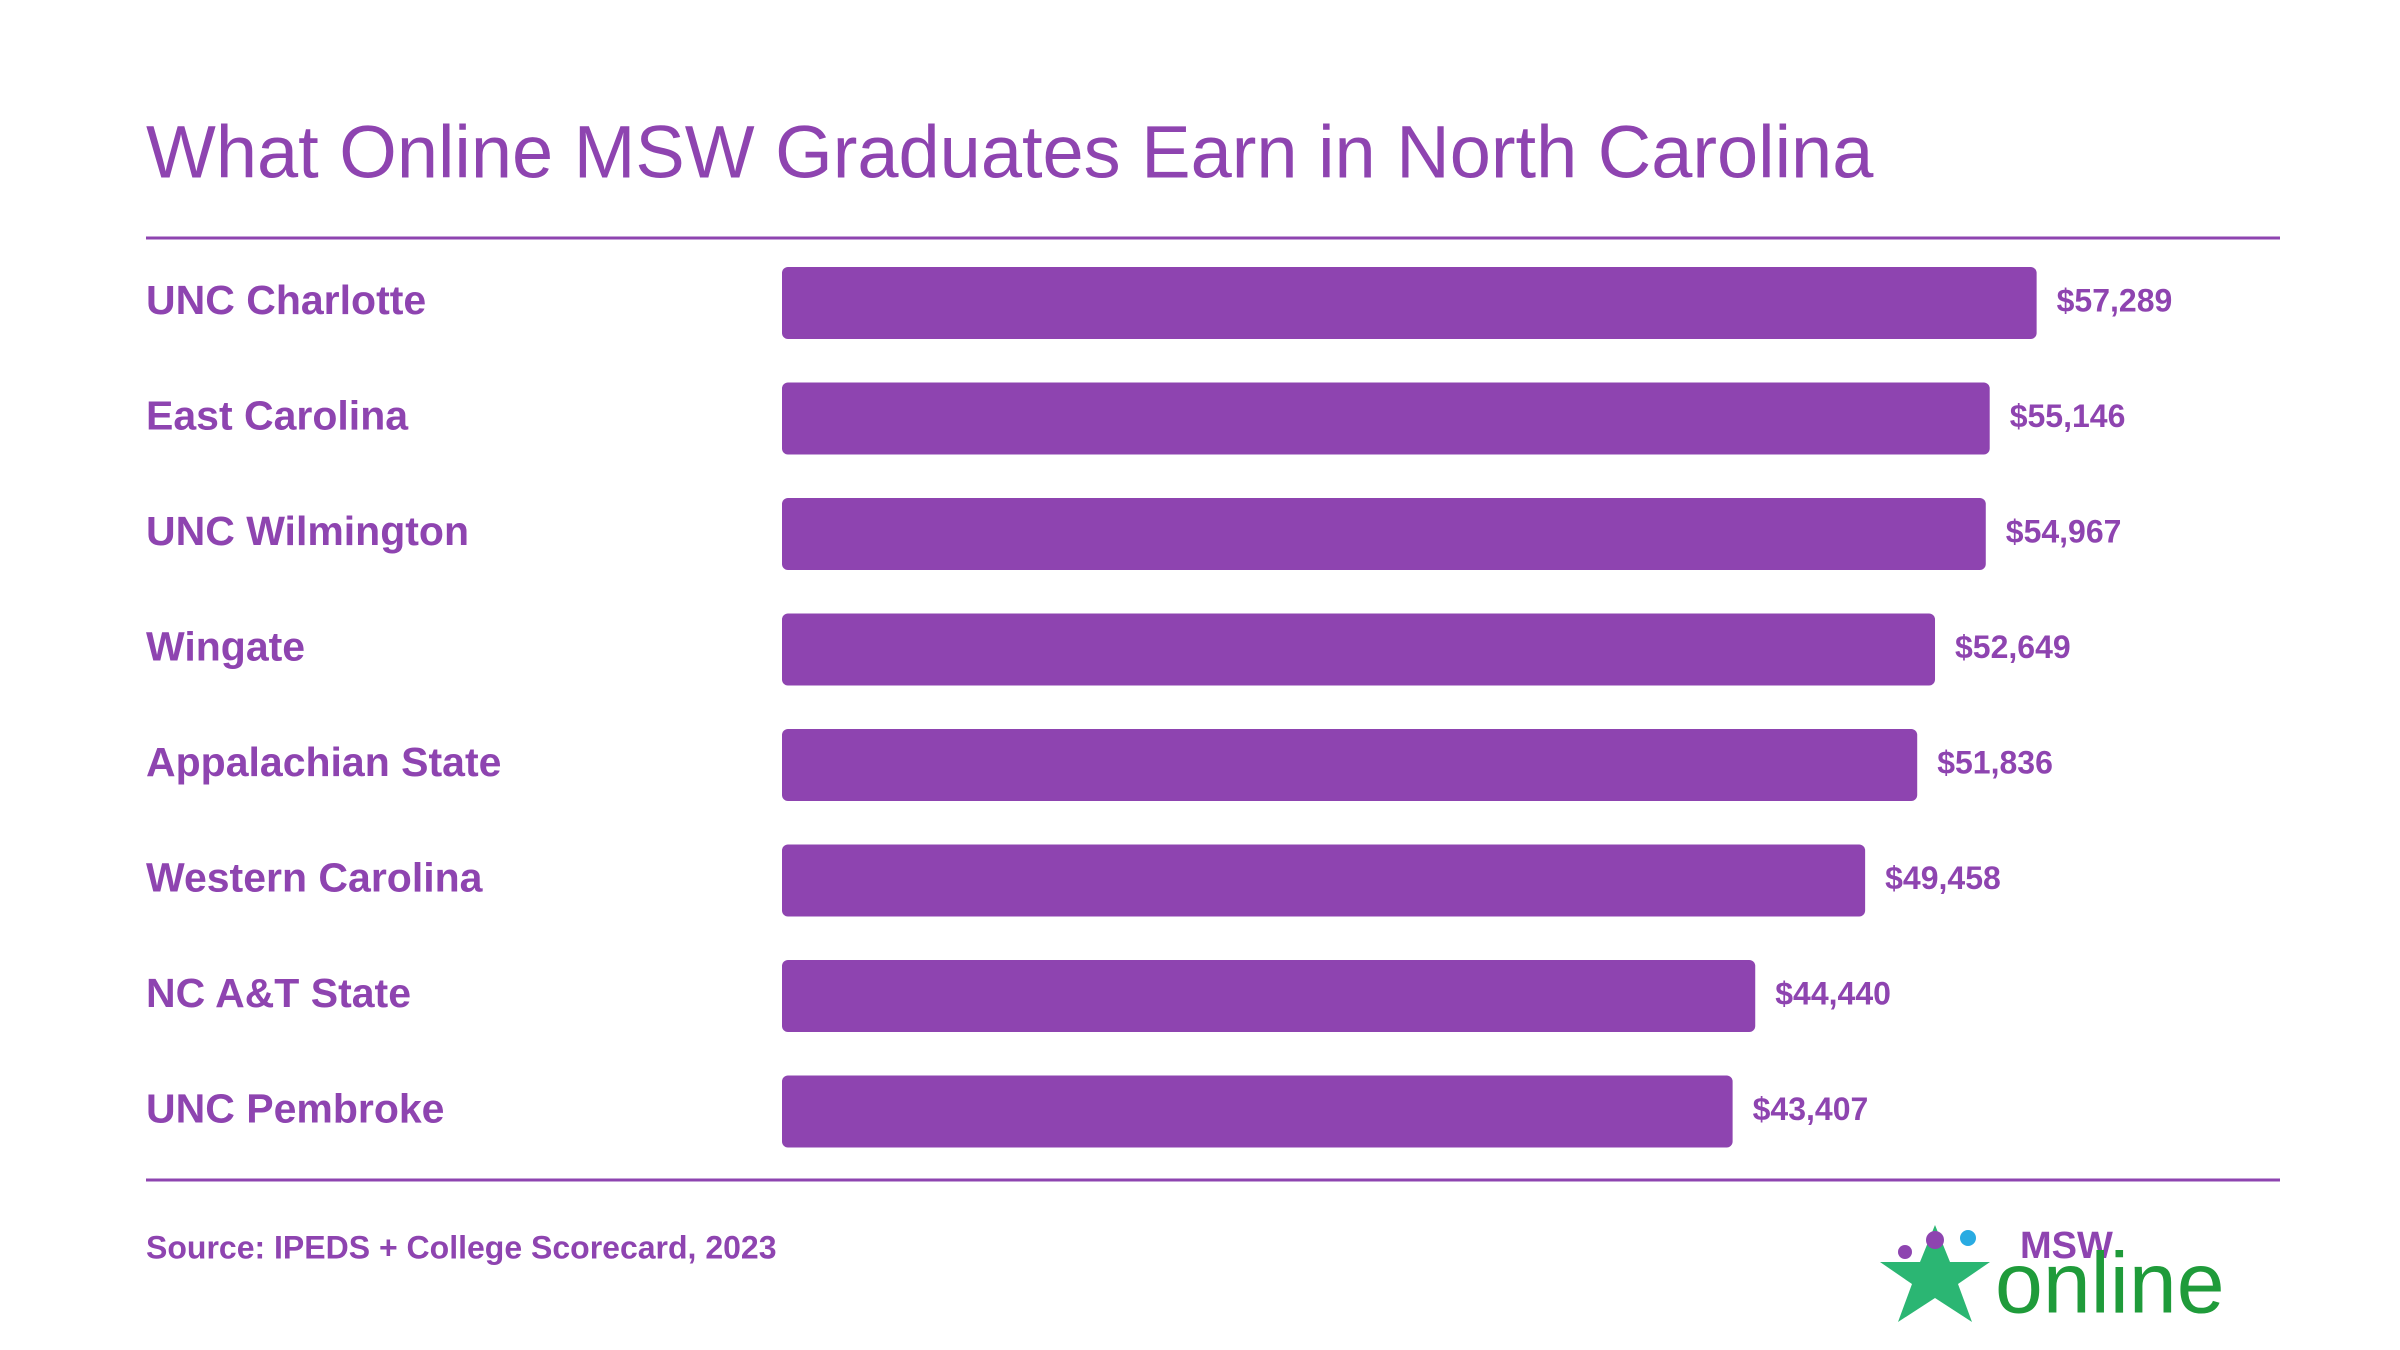 The image size is (2400, 1350). What do you see at coordinates (2013, 647) in the screenshot?
I see `value-label: $52,649` at bounding box center [2013, 647].